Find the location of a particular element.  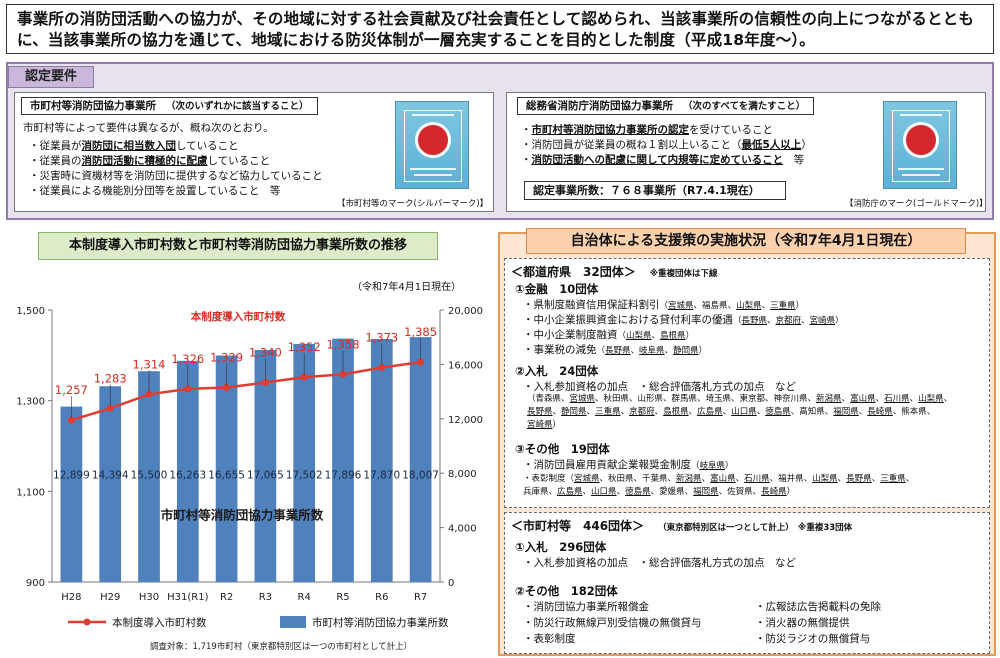

line-label-H30: 1,314 is located at coordinates (149, 364).